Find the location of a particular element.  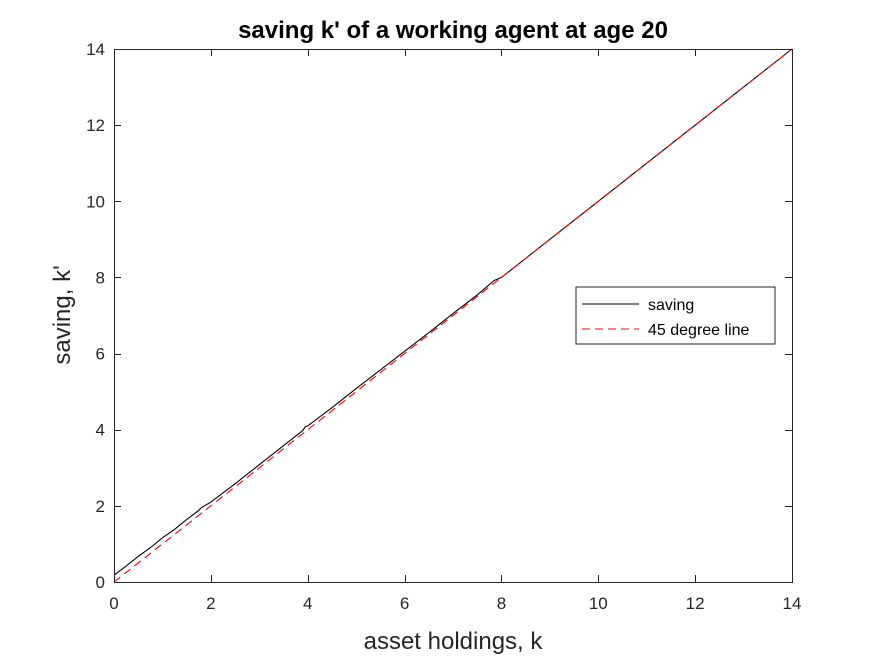

y-tick-label: 6 is located at coordinates (100, 354).